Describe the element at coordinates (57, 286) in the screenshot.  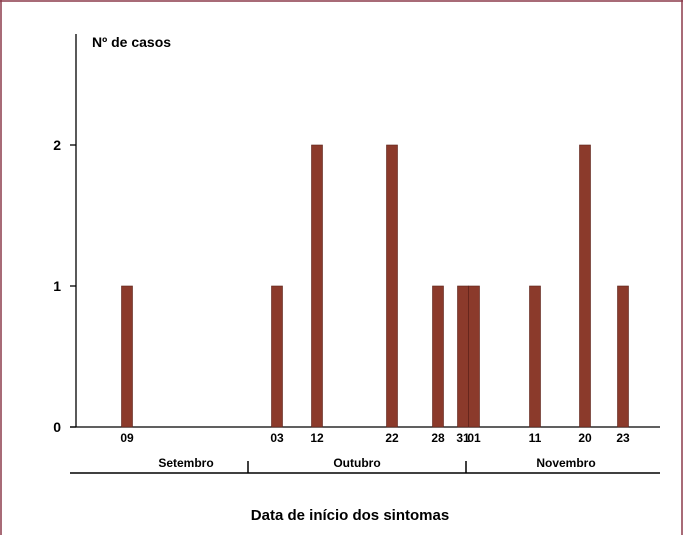
I see `y-tick-label: 1` at that location.